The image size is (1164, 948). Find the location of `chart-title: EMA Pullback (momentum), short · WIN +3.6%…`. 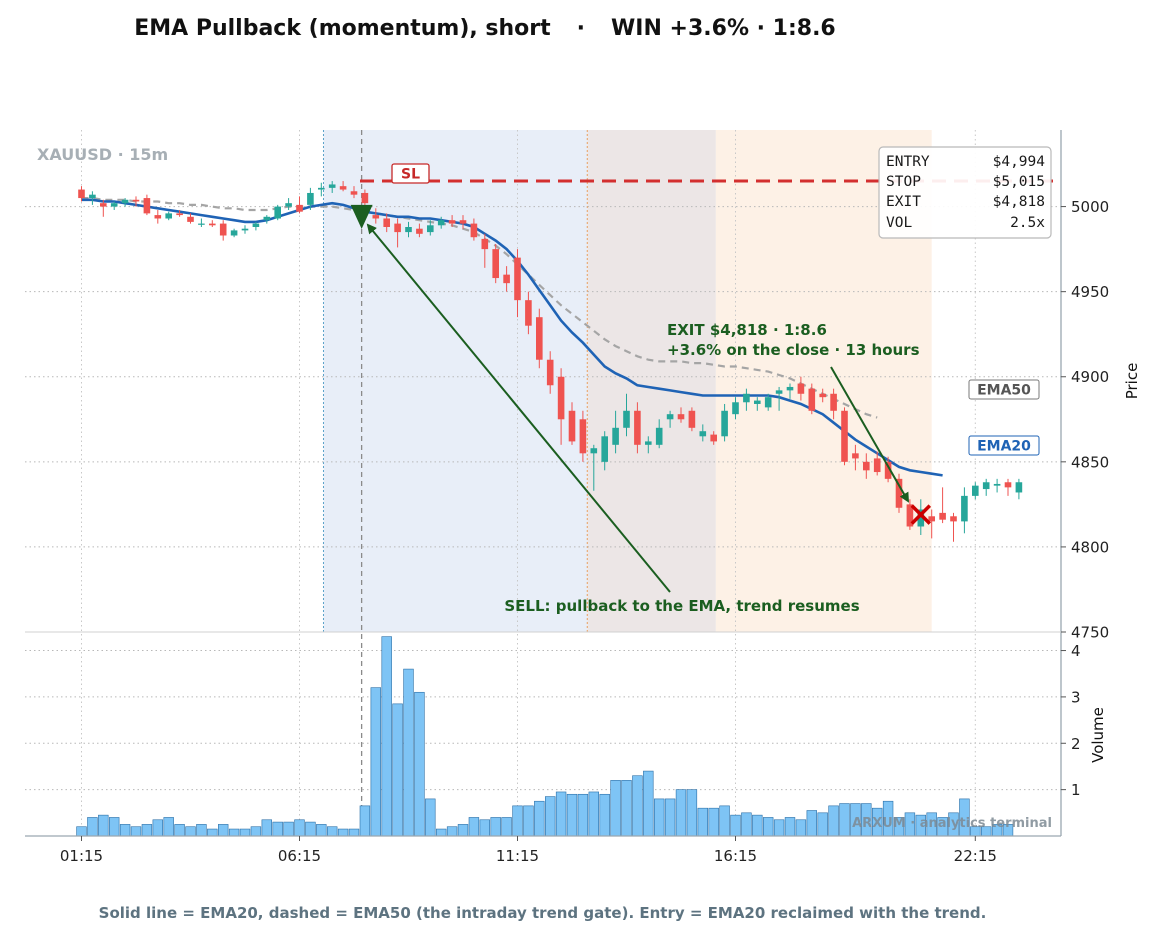

chart-title: EMA Pullback (momentum), short · WIN +3.6%… is located at coordinates (485, 28).